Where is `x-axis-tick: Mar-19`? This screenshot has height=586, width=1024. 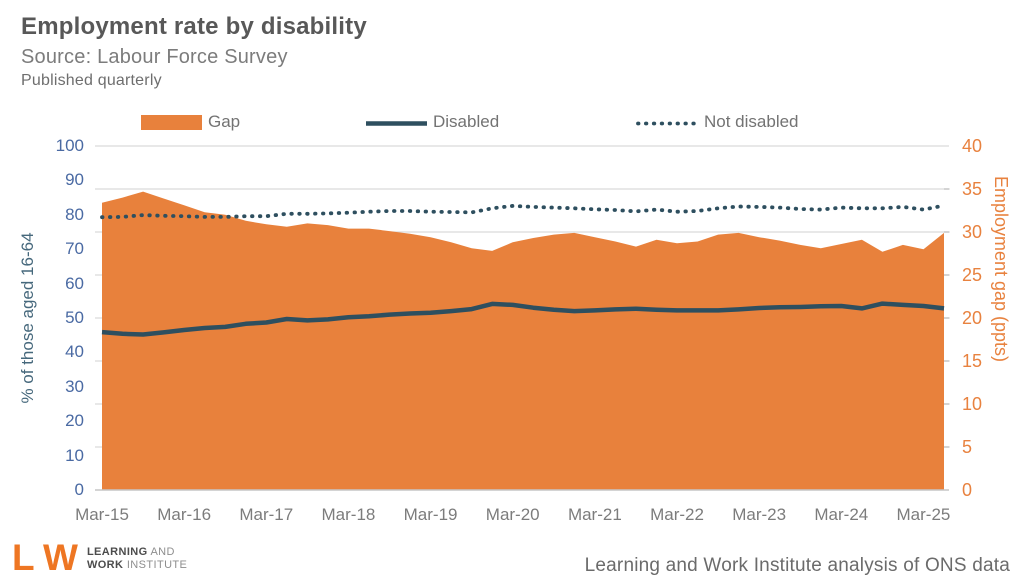 x-axis-tick: Mar-19 is located at coordinates (430, 514).